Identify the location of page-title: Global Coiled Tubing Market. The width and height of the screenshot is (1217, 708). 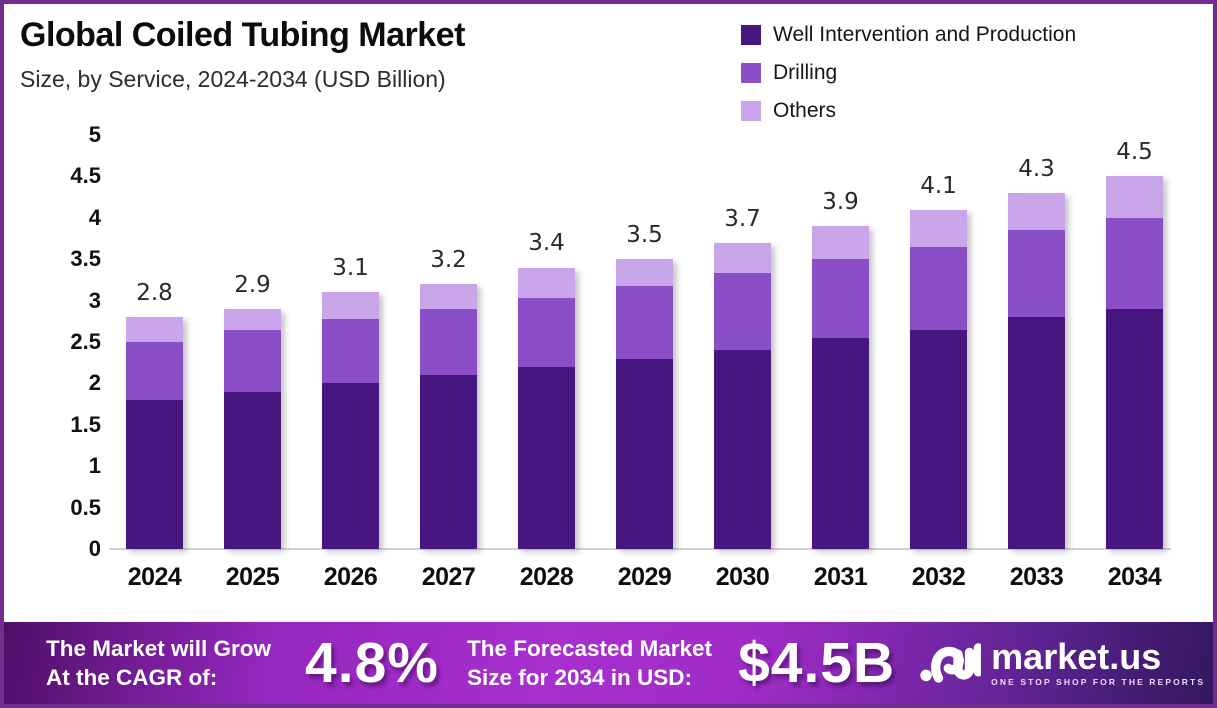
(242, 35).